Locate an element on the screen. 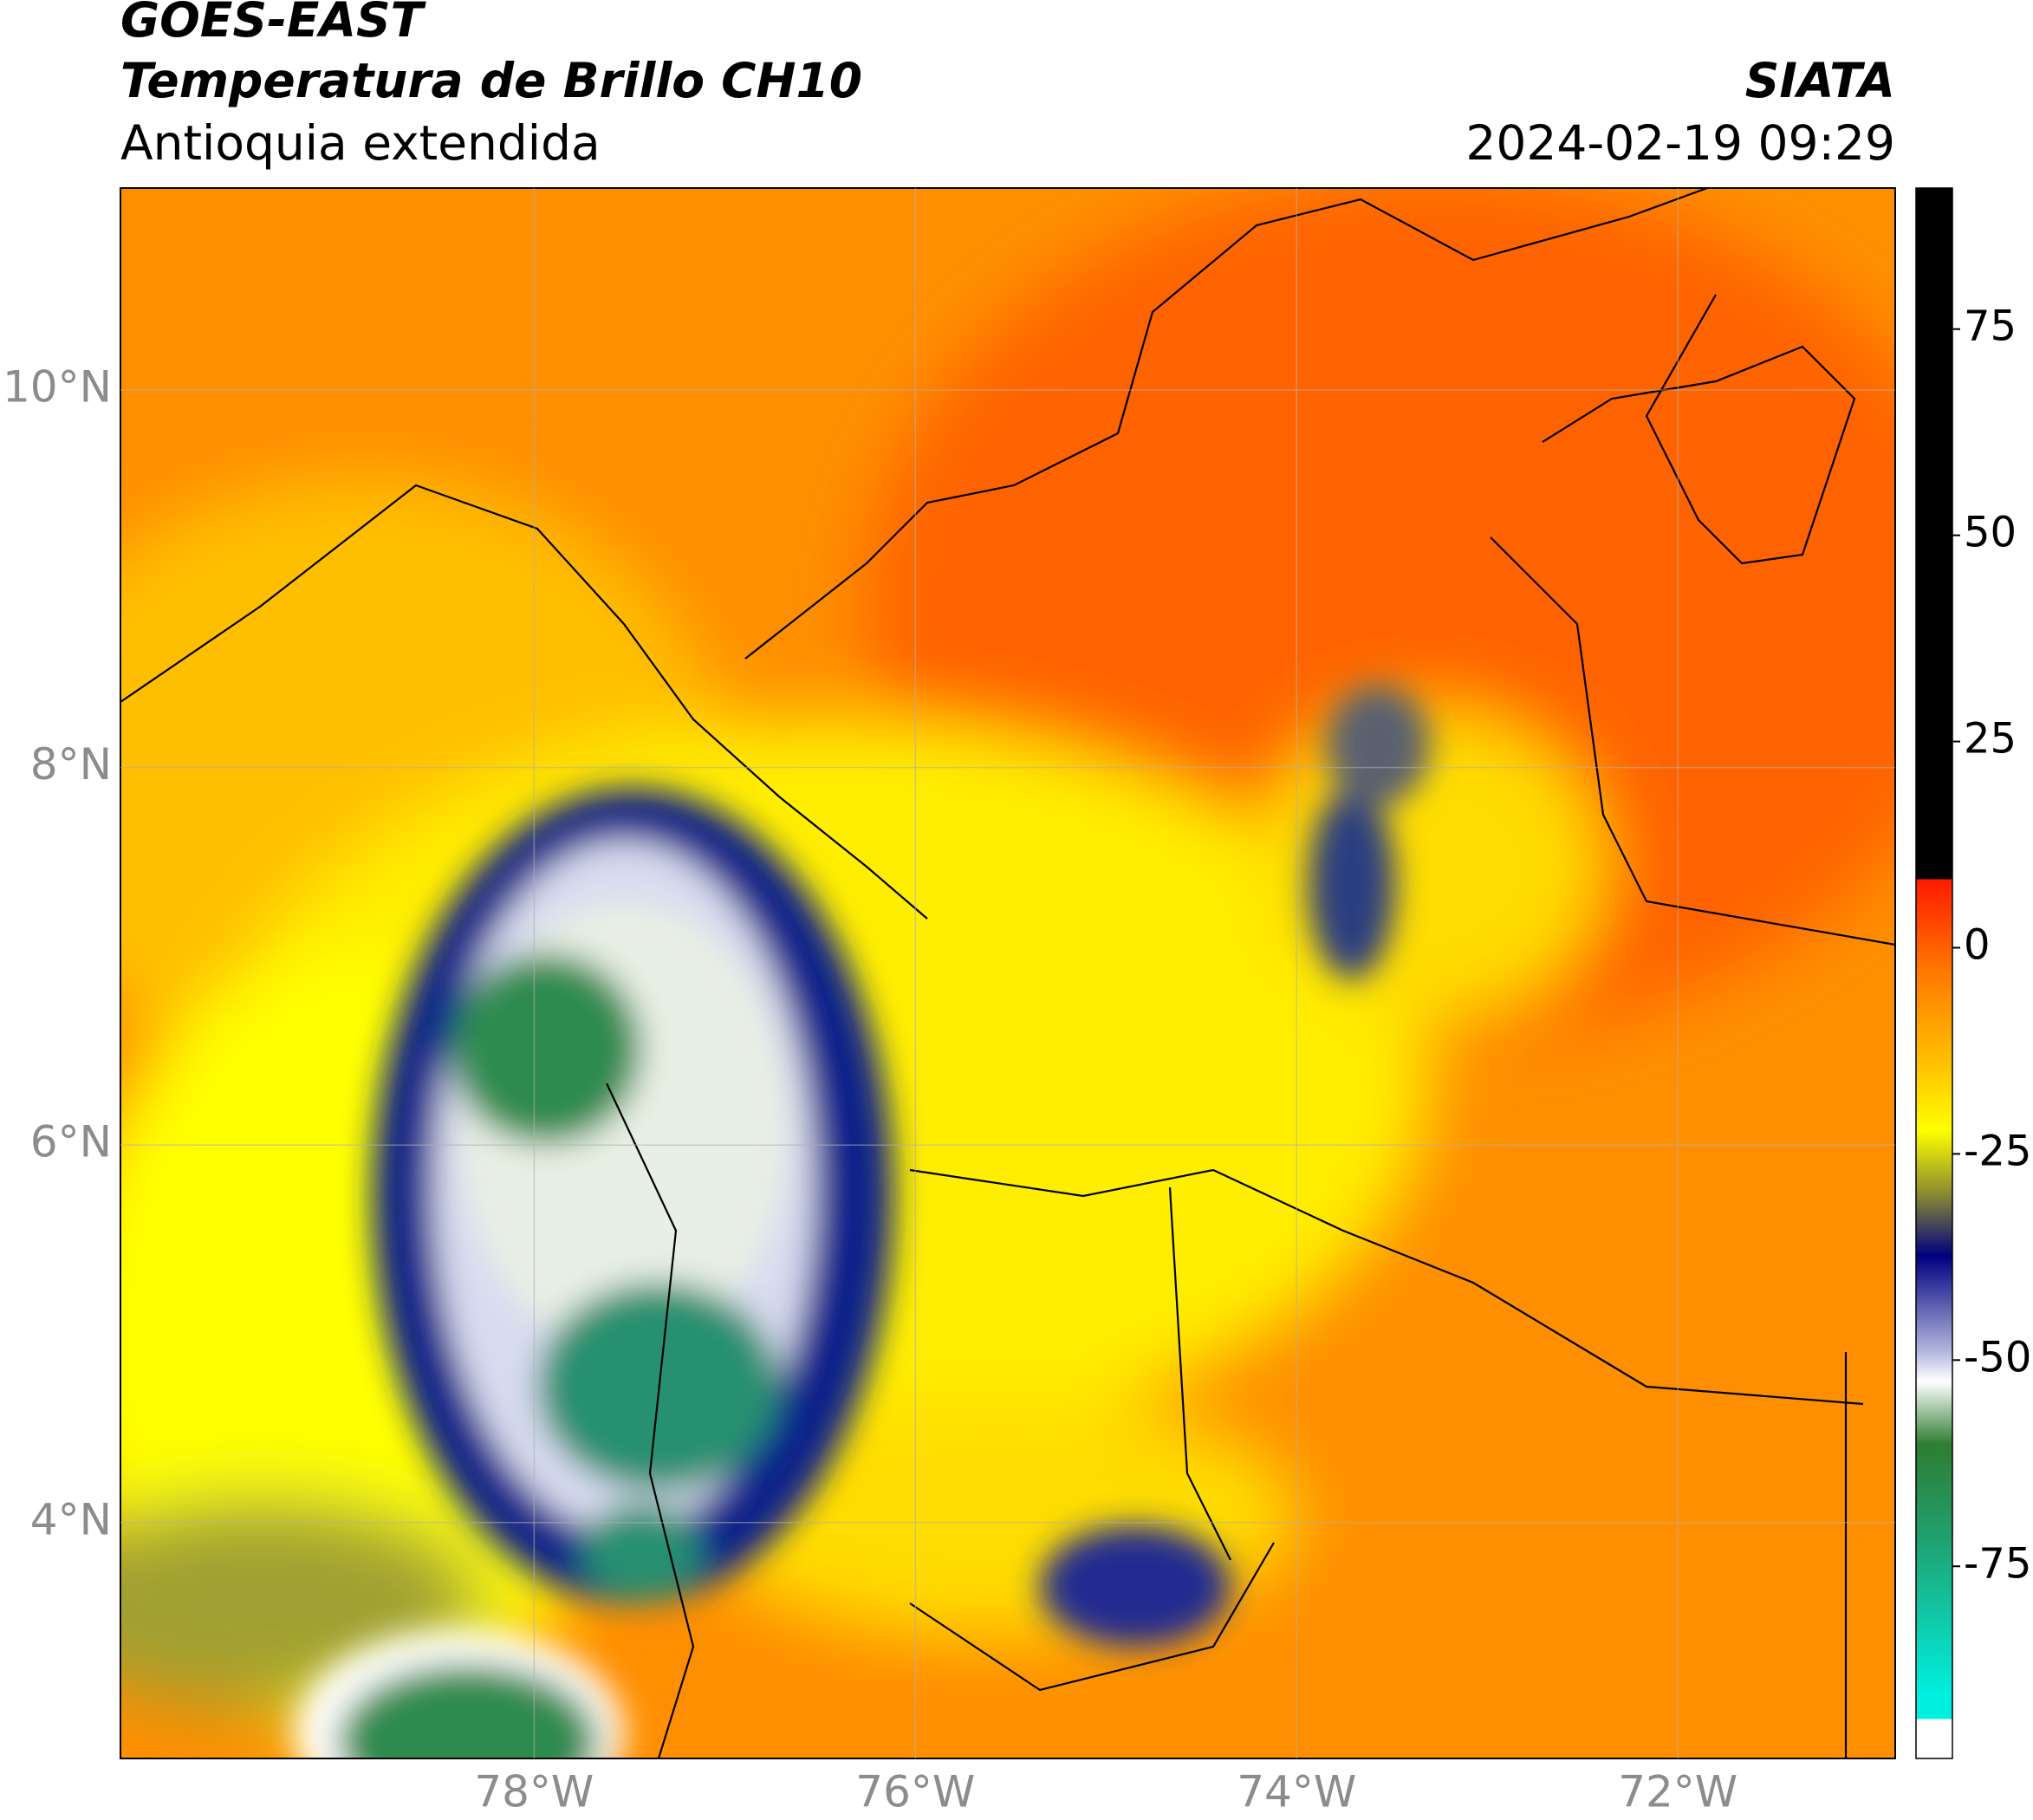 Image resolution: width=2033 pixels, height=1820 pixels. title-line: Temperatura de Brillo CH10 is located at coordinates (491, 80).